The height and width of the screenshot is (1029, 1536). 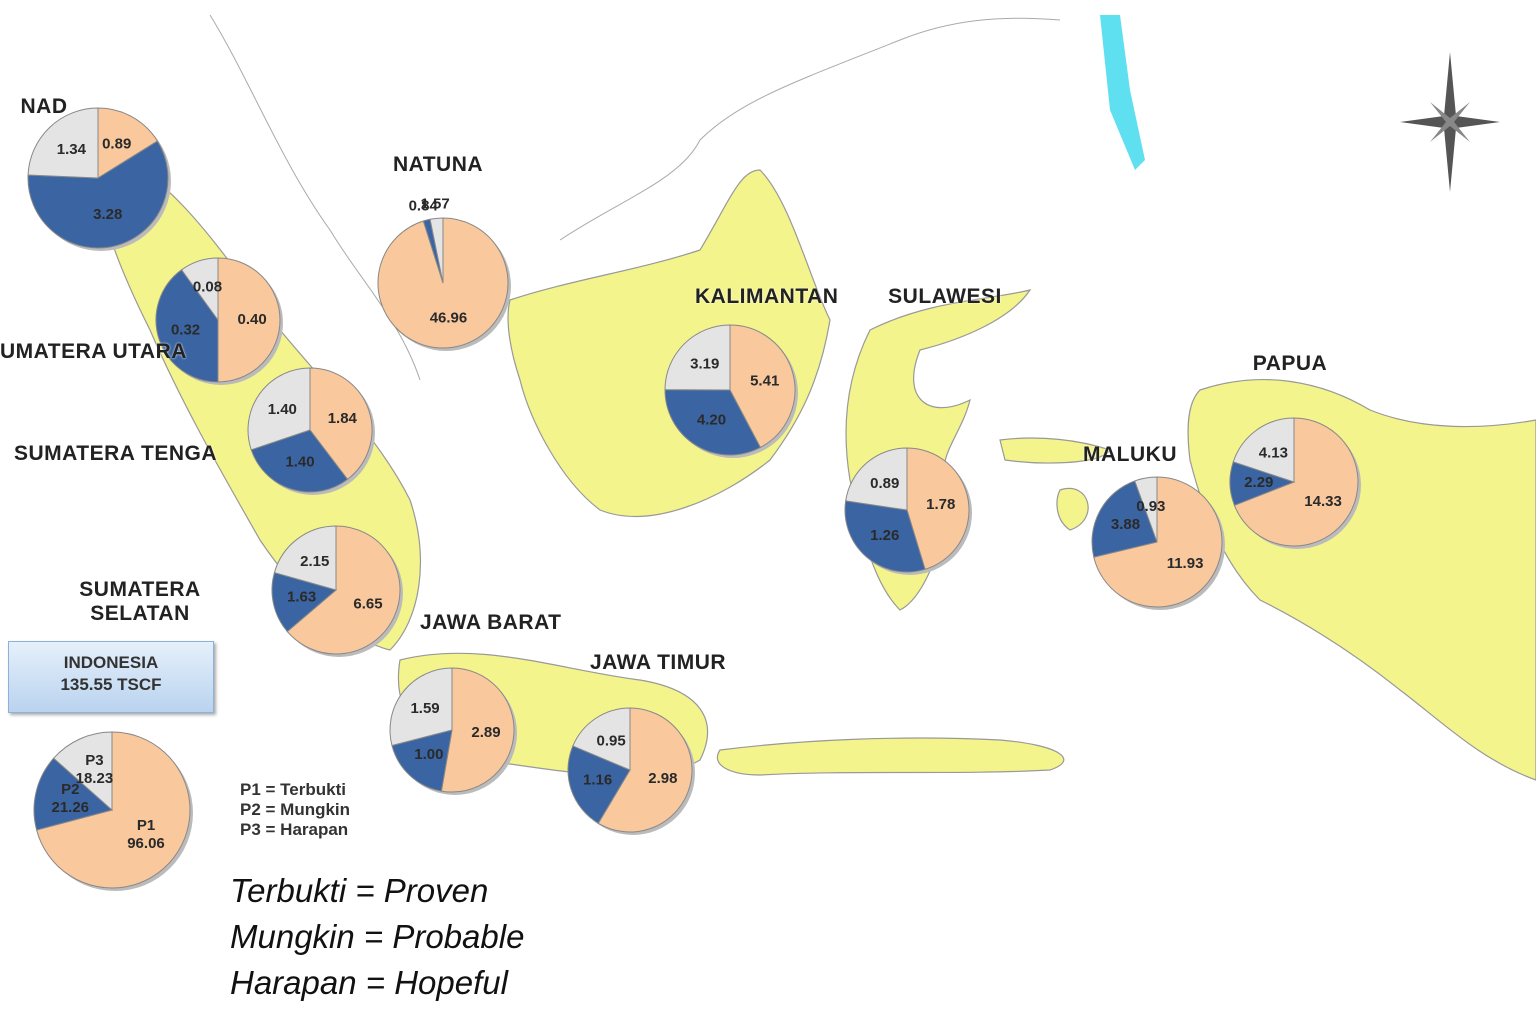 What do you see at coordinates (111, 662) in the screenshot?
I see `summary-name: INDONESIA` at bounding box center [111, 662].